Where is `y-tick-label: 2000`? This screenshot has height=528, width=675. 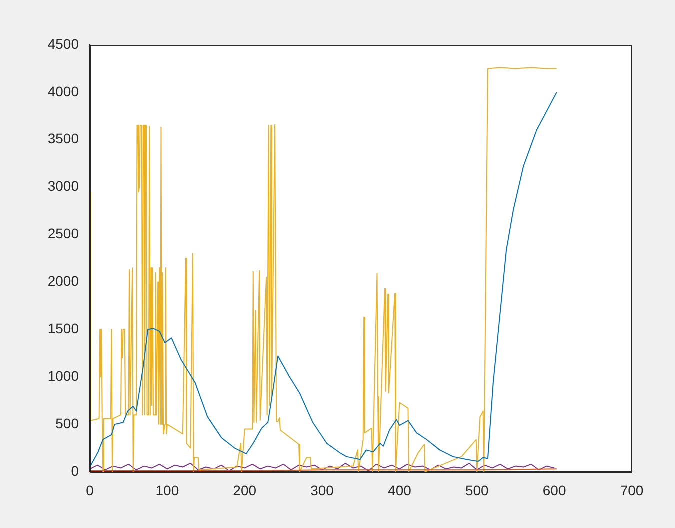
y-tick-label: 2000 is located at coordinates (64, 281).